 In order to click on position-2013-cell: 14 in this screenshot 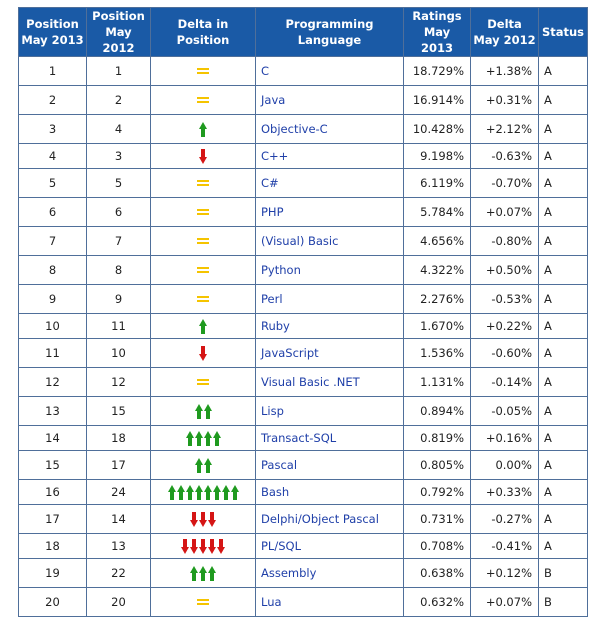, I will do `click(52, 438)`.